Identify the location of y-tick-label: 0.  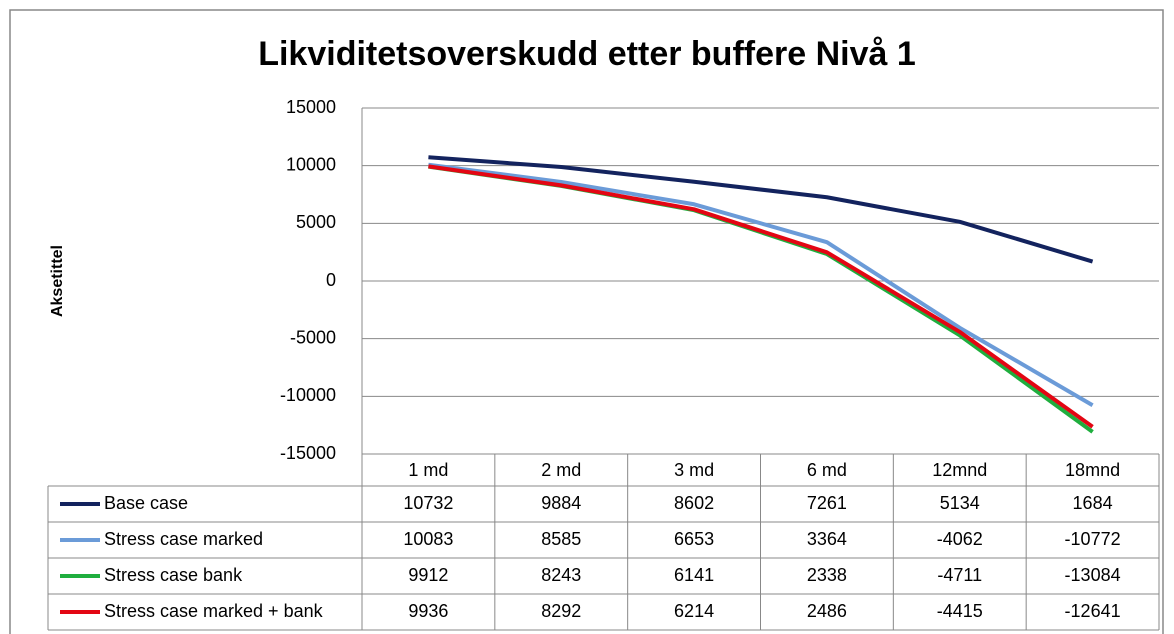
(331, 280).